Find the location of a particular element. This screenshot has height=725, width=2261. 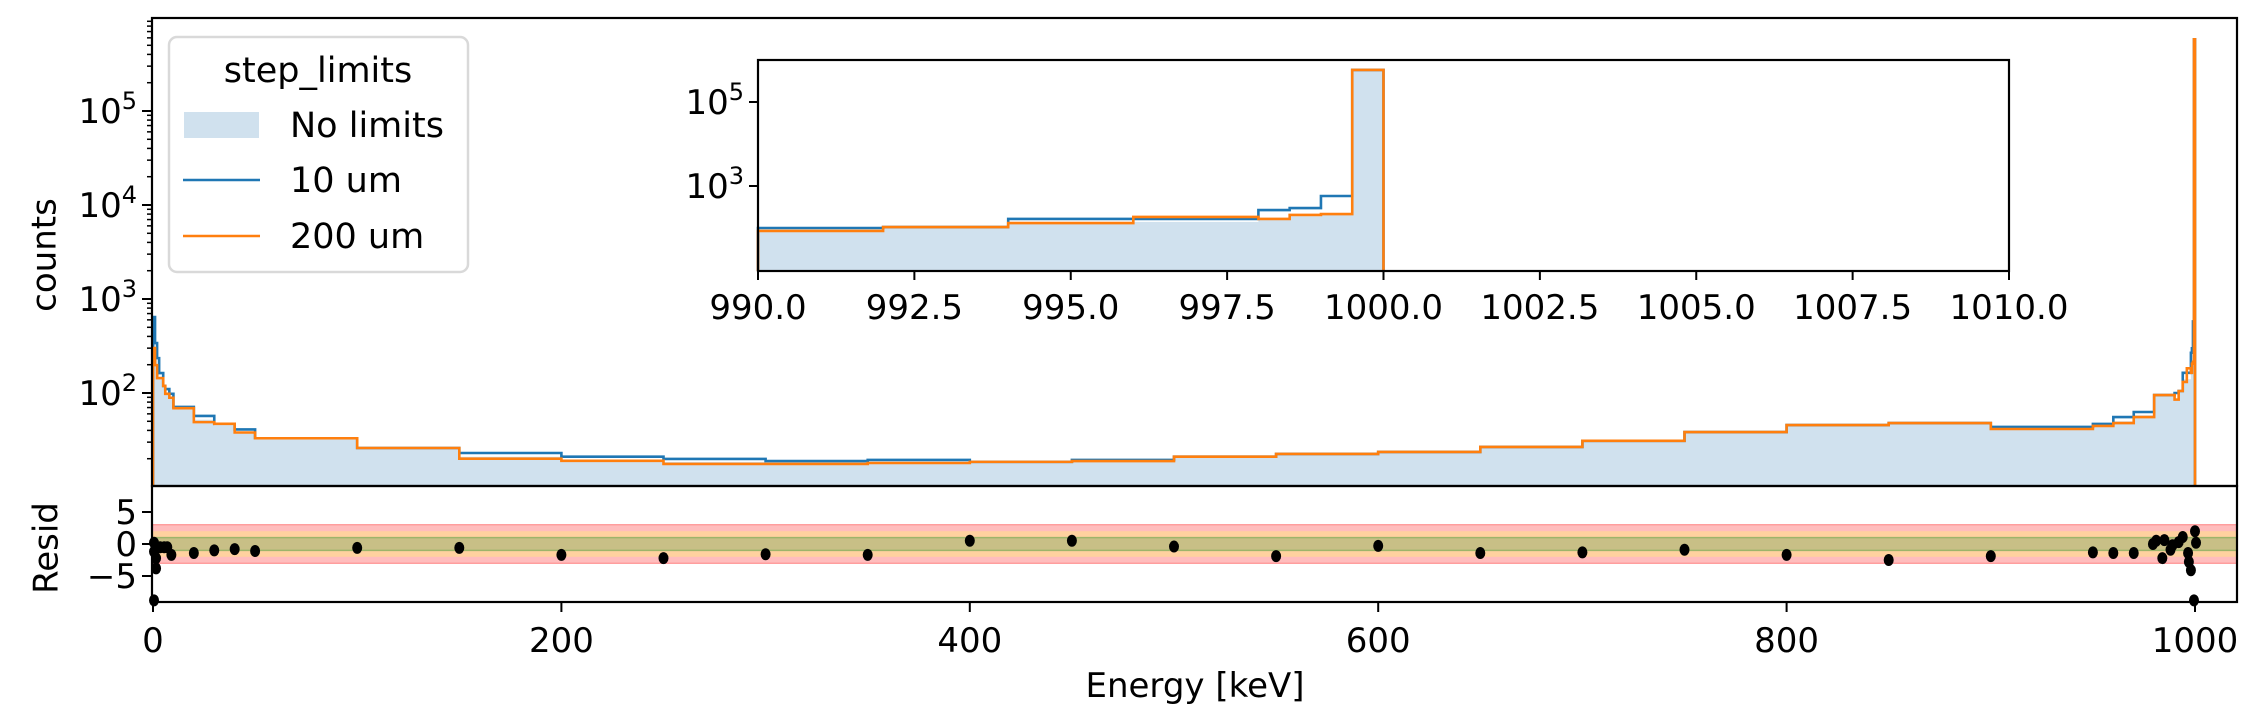

inset-no-limits-fill is located at coordinates (1071, 170).